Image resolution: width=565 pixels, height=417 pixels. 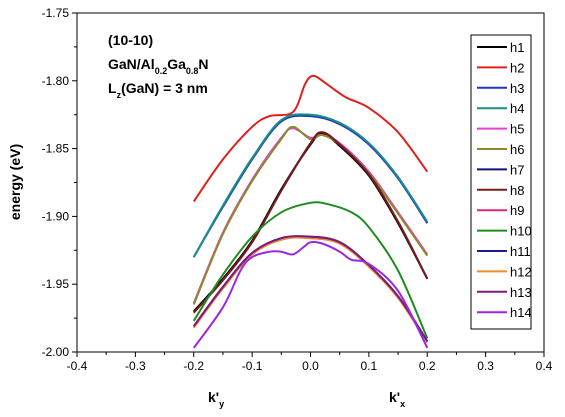 I want to click on series-line-h14, so click(x=310, y=294).